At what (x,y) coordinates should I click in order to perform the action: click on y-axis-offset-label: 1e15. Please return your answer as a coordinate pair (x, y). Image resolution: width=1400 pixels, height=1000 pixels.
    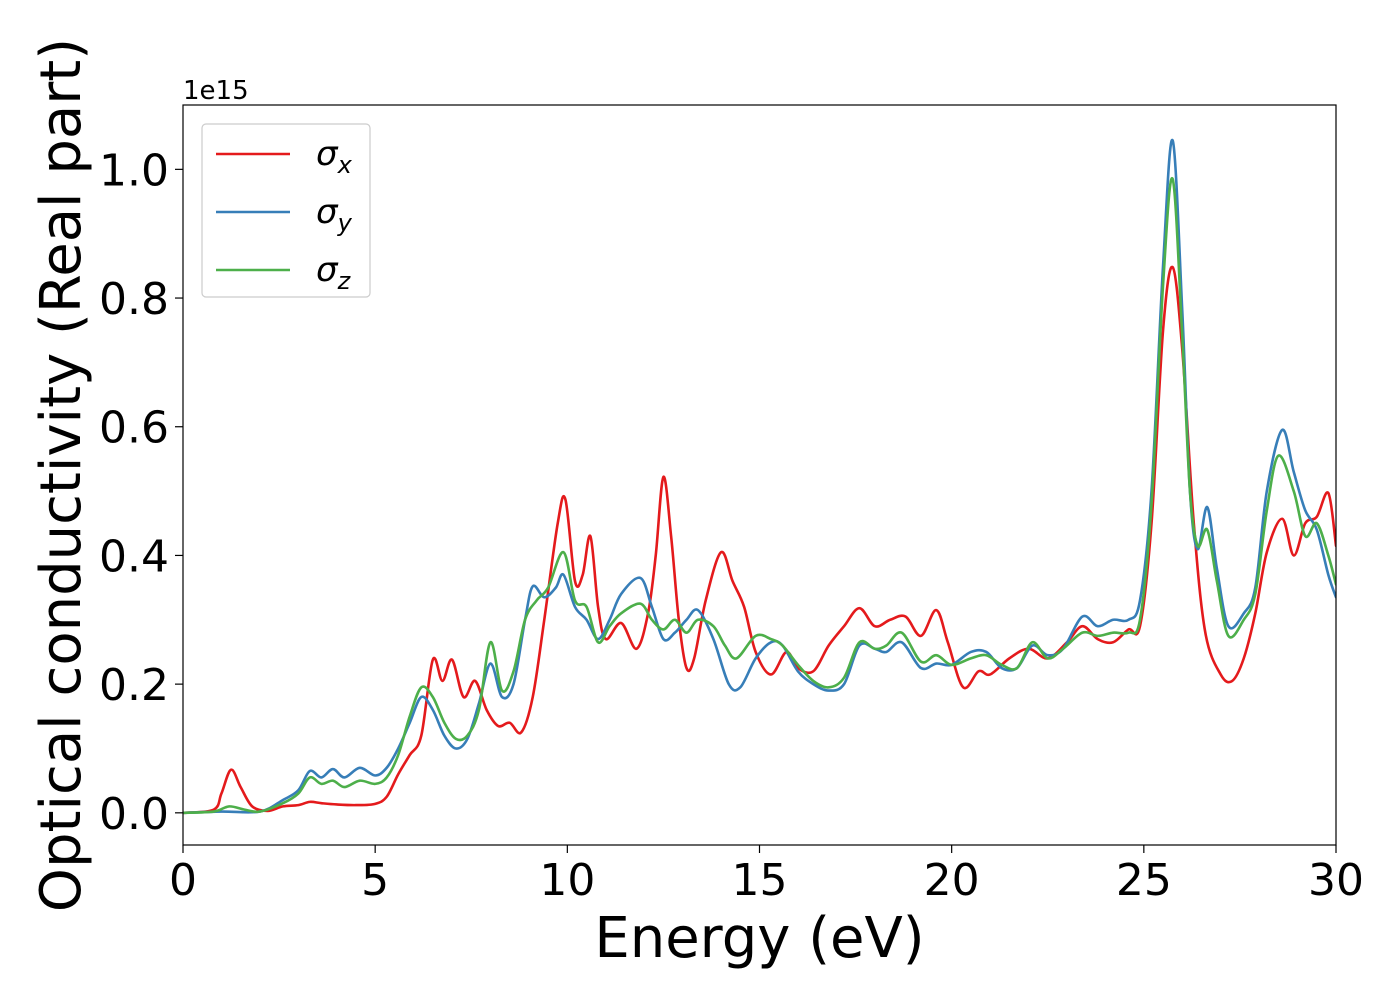
    Looking at the image, I should click on (216, 91).